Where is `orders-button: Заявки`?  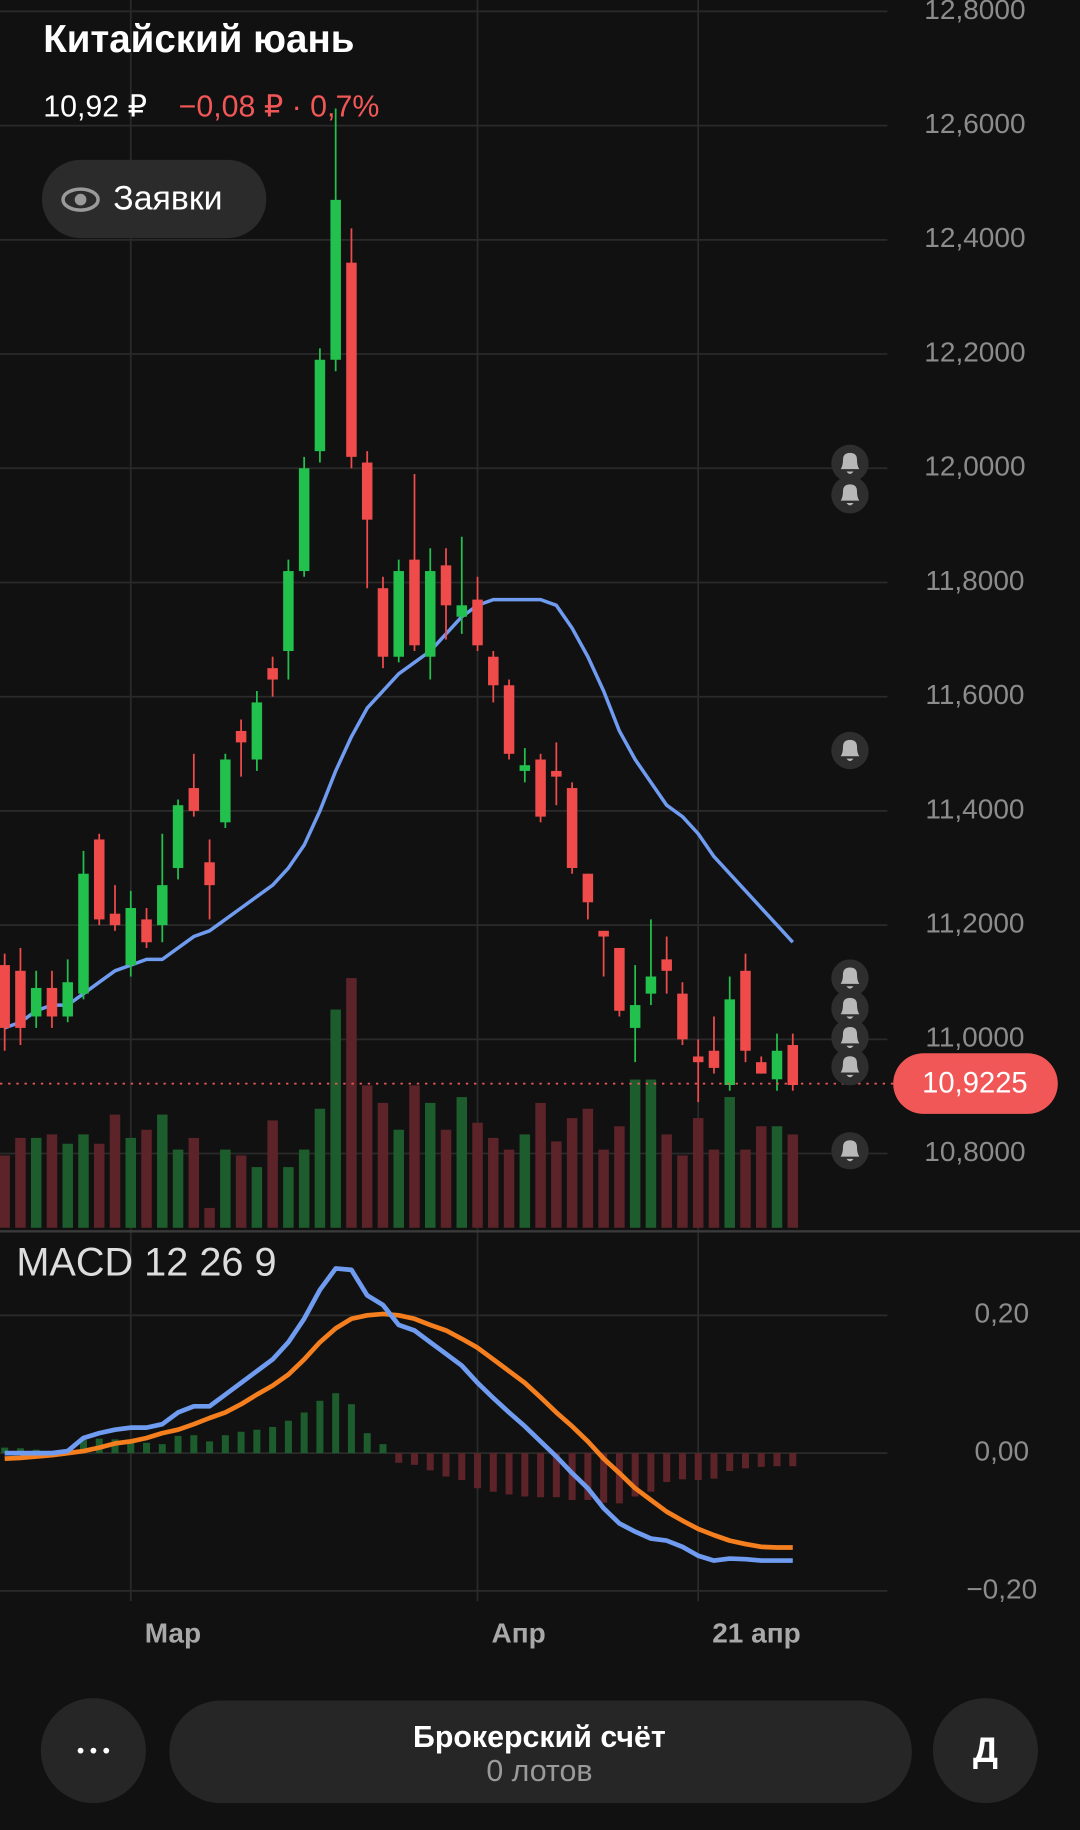 orders-button: Заявки is located at coordinates (154, 199).